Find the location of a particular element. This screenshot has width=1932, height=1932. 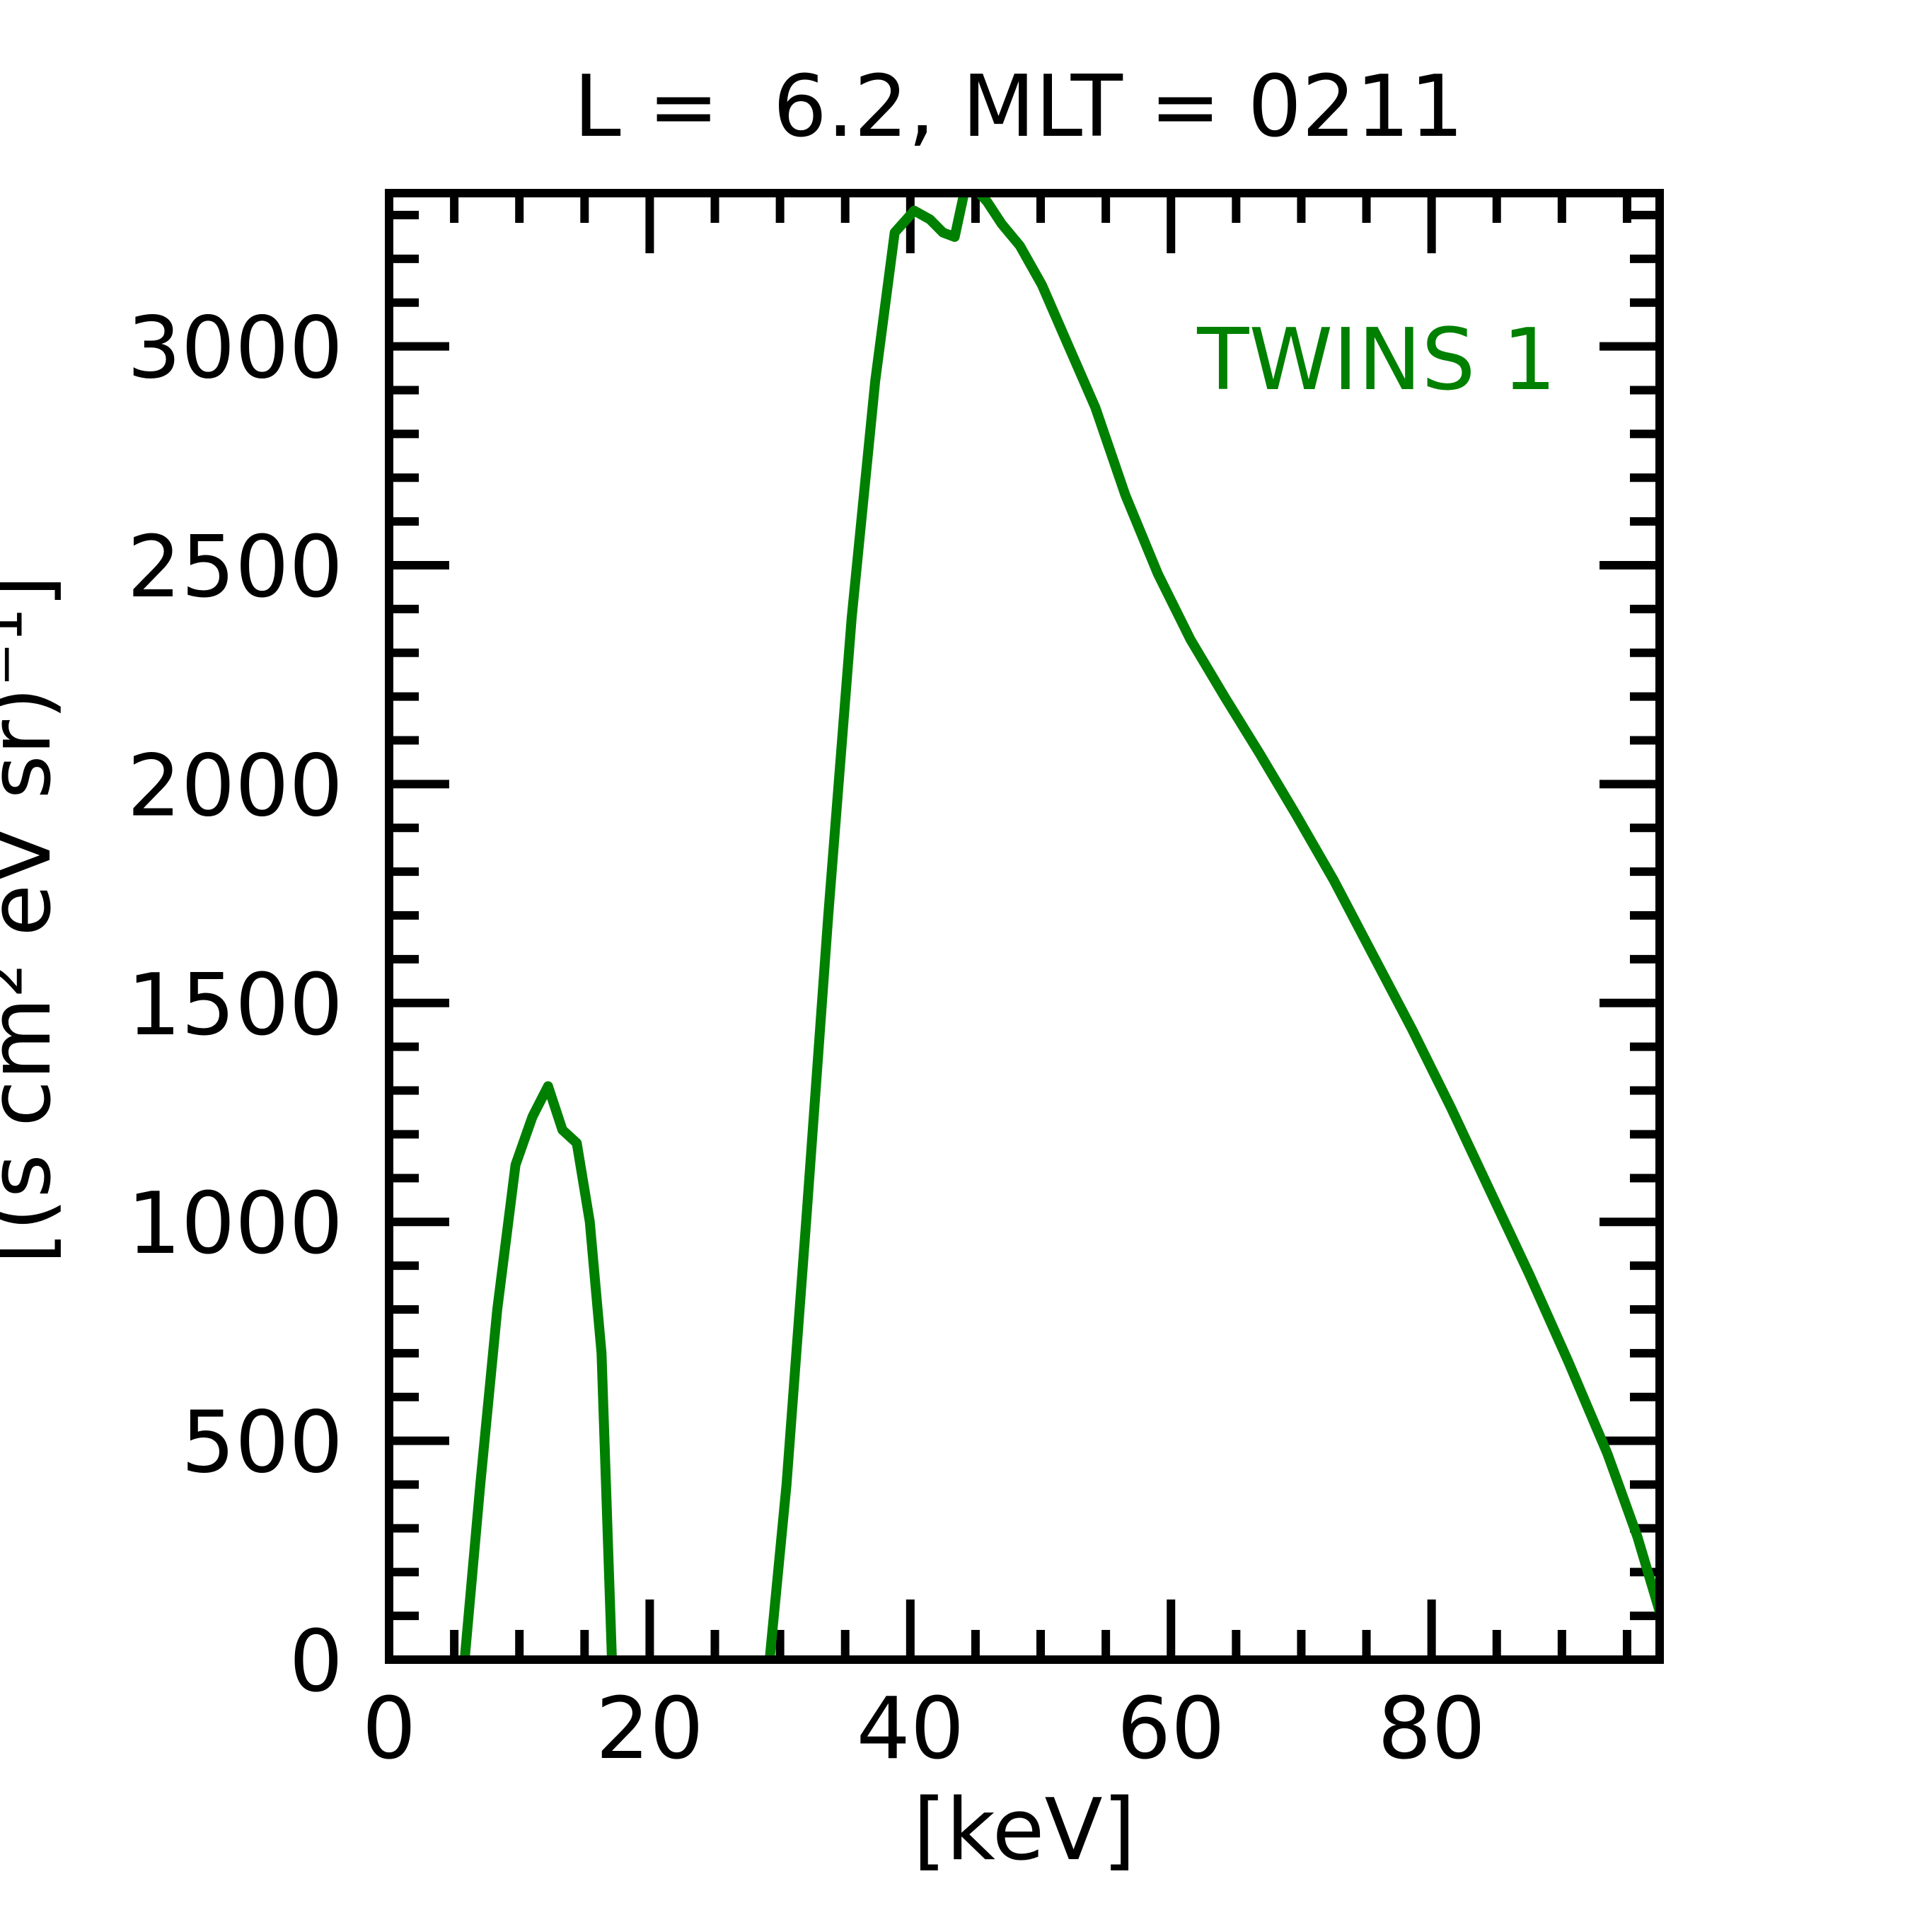

legend-entry: TWINS 1 is located at coordinates (1376, 360).